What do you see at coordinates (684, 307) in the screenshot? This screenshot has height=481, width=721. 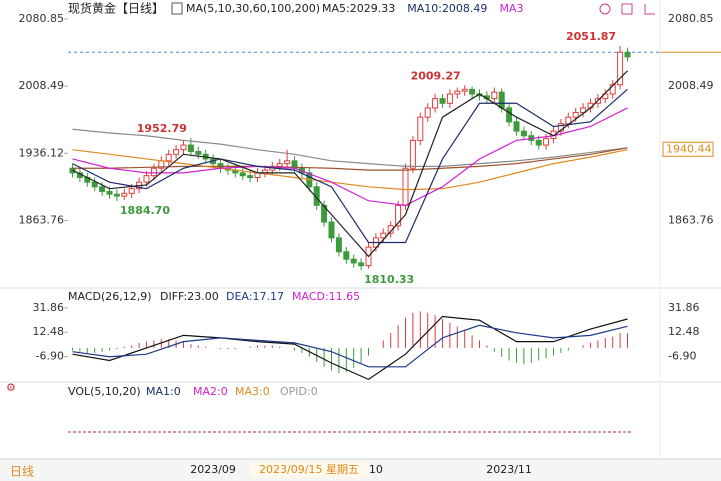 I see `macd-tick-label-right: 31.86` at bounding box center [684, 307].